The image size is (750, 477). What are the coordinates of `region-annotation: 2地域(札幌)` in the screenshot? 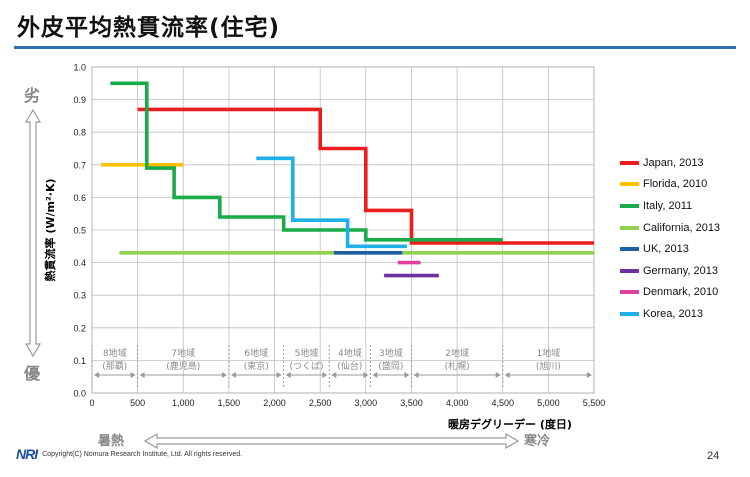 It's located at (455, 366).